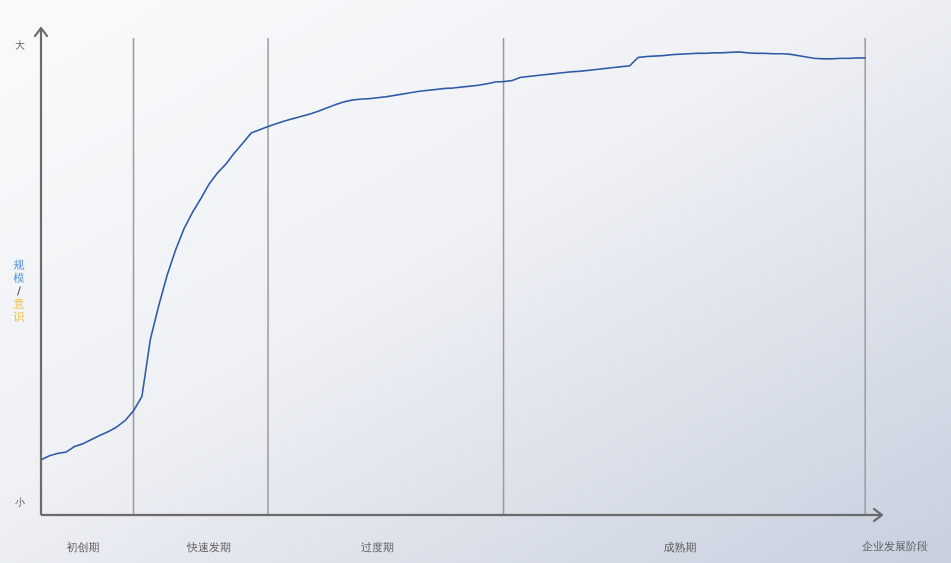 This screenshot has width=951, height=563. Describe the element at coordinates (83, 547) in the screenshot. I see `x-tick-label: 初创期` at that location.